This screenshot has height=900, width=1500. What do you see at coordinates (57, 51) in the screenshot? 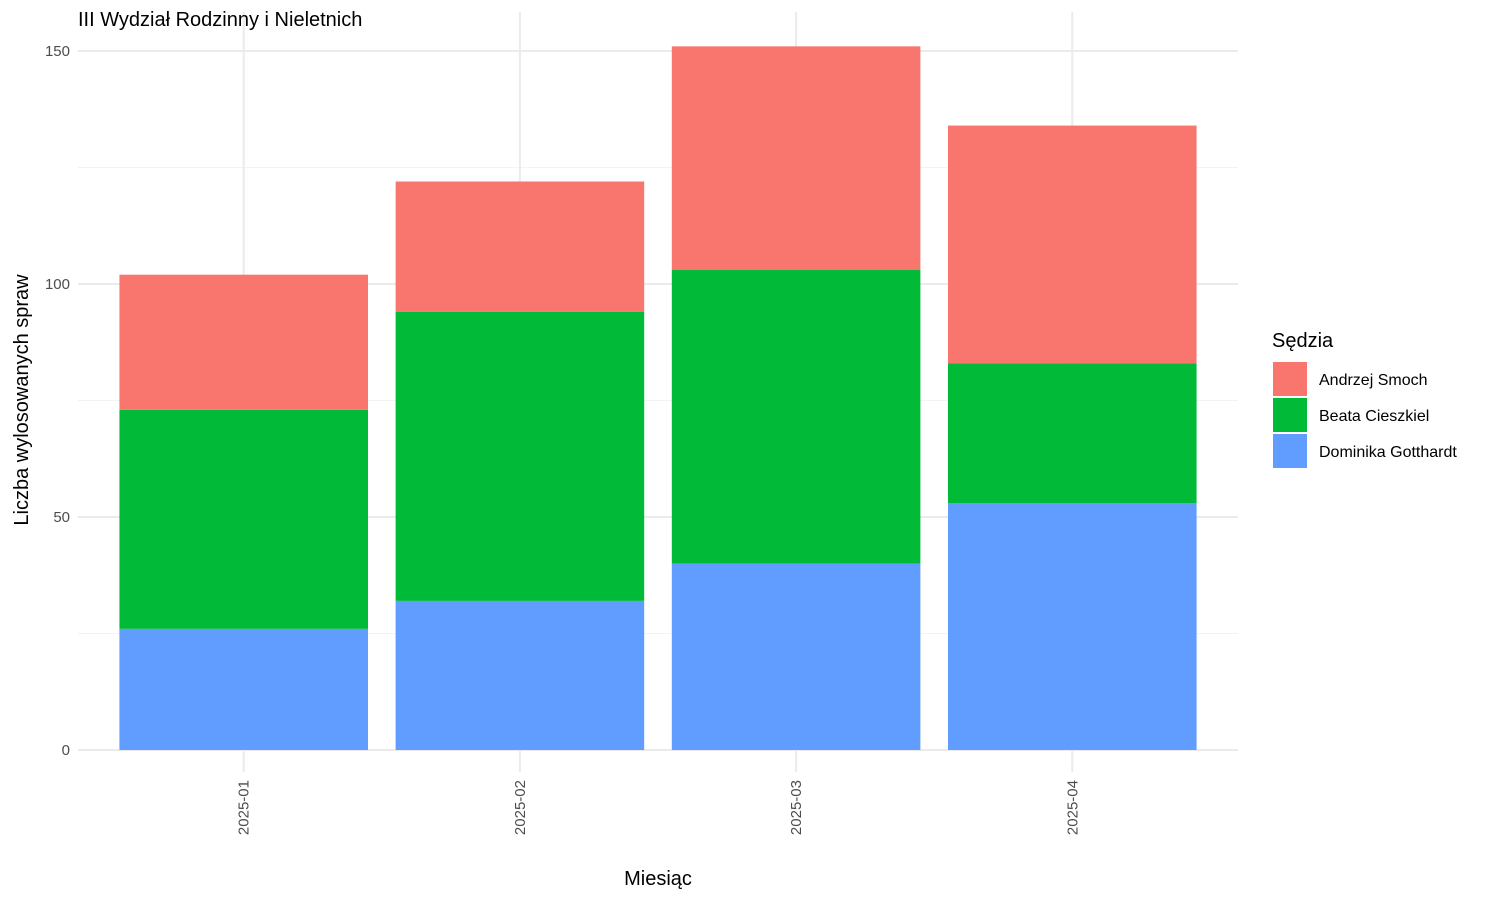
I see `y-tick-label: 150` at bounding box center [57, 51].